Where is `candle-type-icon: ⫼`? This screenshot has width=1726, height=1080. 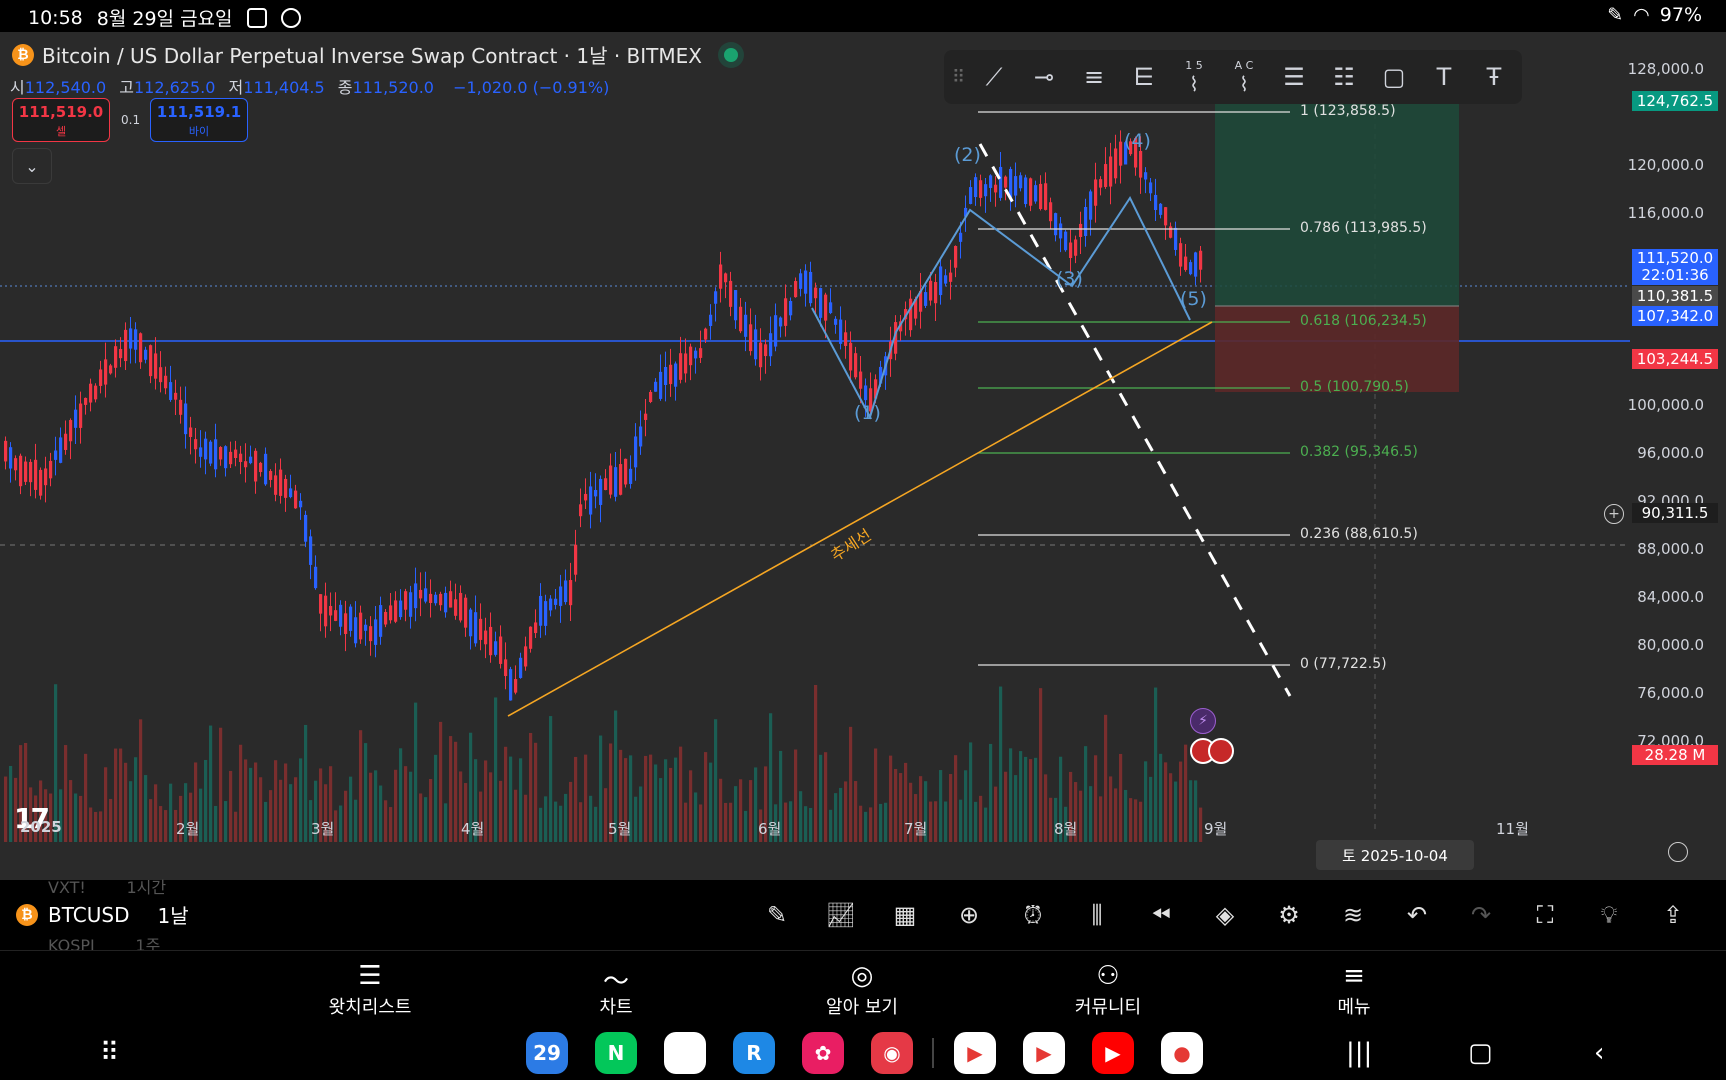 candle-type-icon: ⫼ is located at coordinates (1097, 915).